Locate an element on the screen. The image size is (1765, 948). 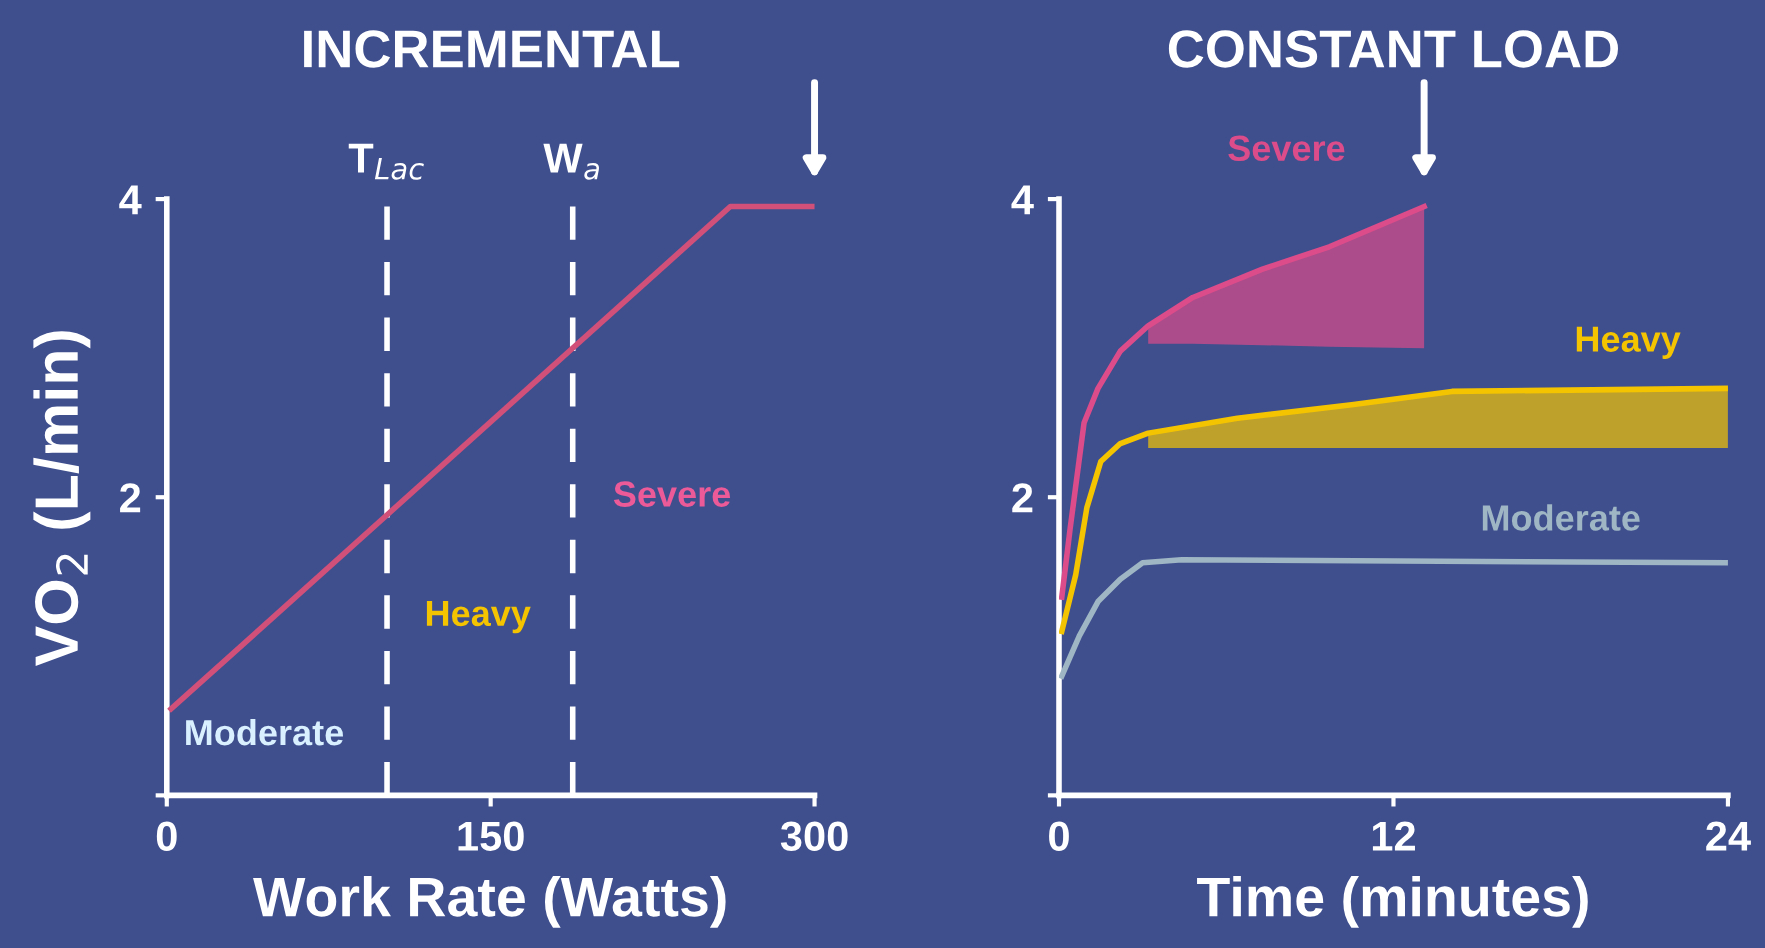
x-axis-title: Work Rate (Watts) is located at coordinates (489, 901).